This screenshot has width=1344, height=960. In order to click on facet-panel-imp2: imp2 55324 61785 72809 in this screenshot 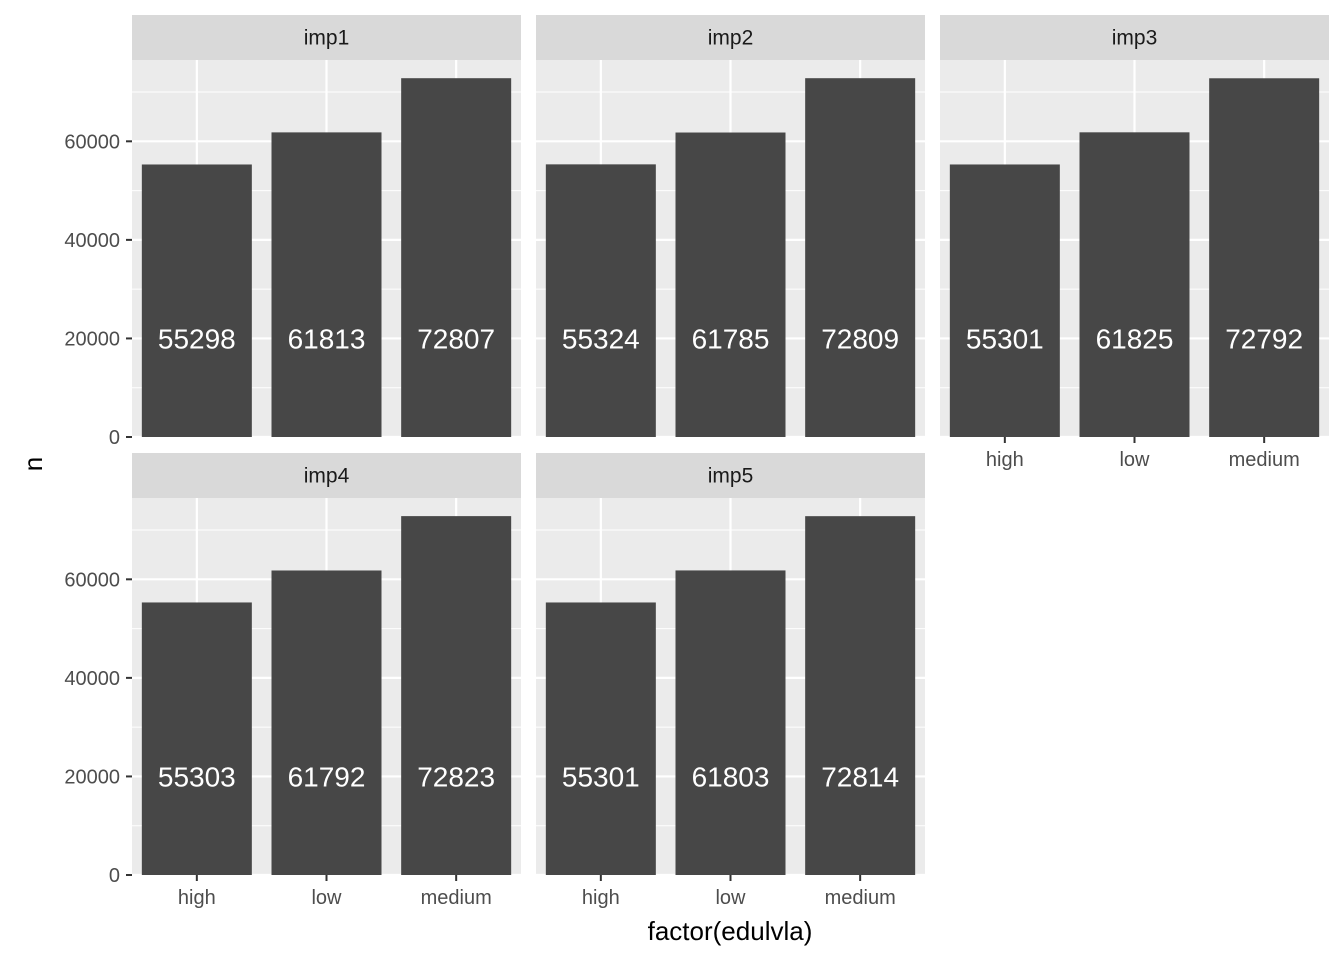, I will do `click(730, 227)`.